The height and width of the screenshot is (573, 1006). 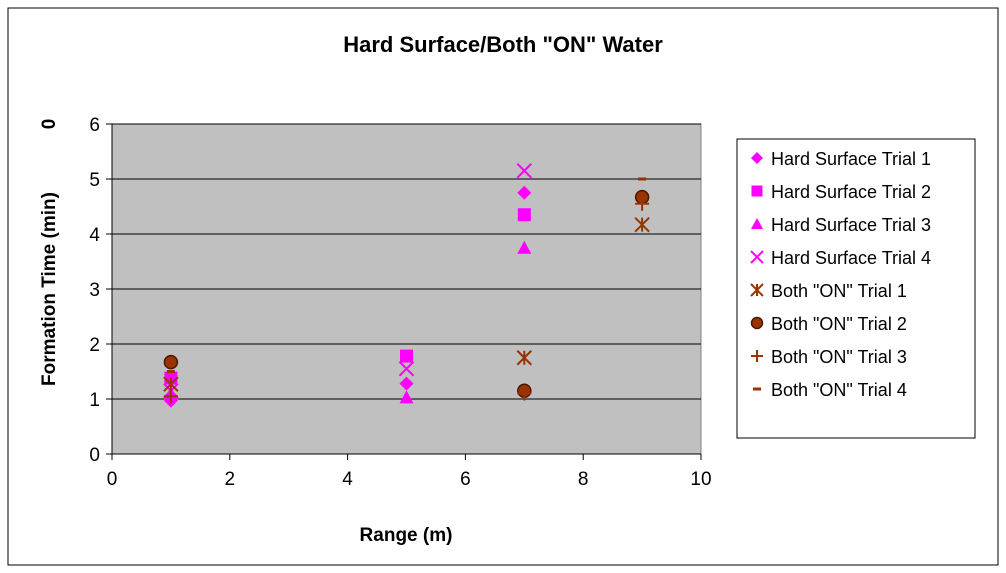 I want to click on y-tick-label: 1, so click(x=94, y=400).